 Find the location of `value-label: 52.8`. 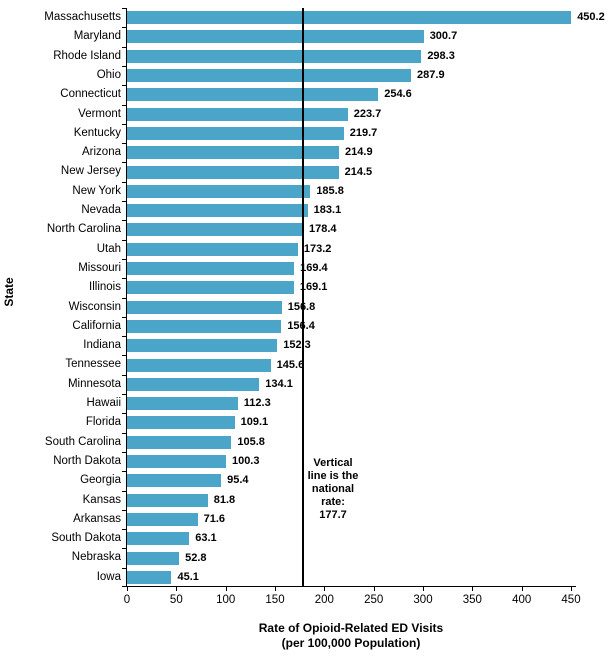

value-label: 52.8 is located at coordinates (196, 557).